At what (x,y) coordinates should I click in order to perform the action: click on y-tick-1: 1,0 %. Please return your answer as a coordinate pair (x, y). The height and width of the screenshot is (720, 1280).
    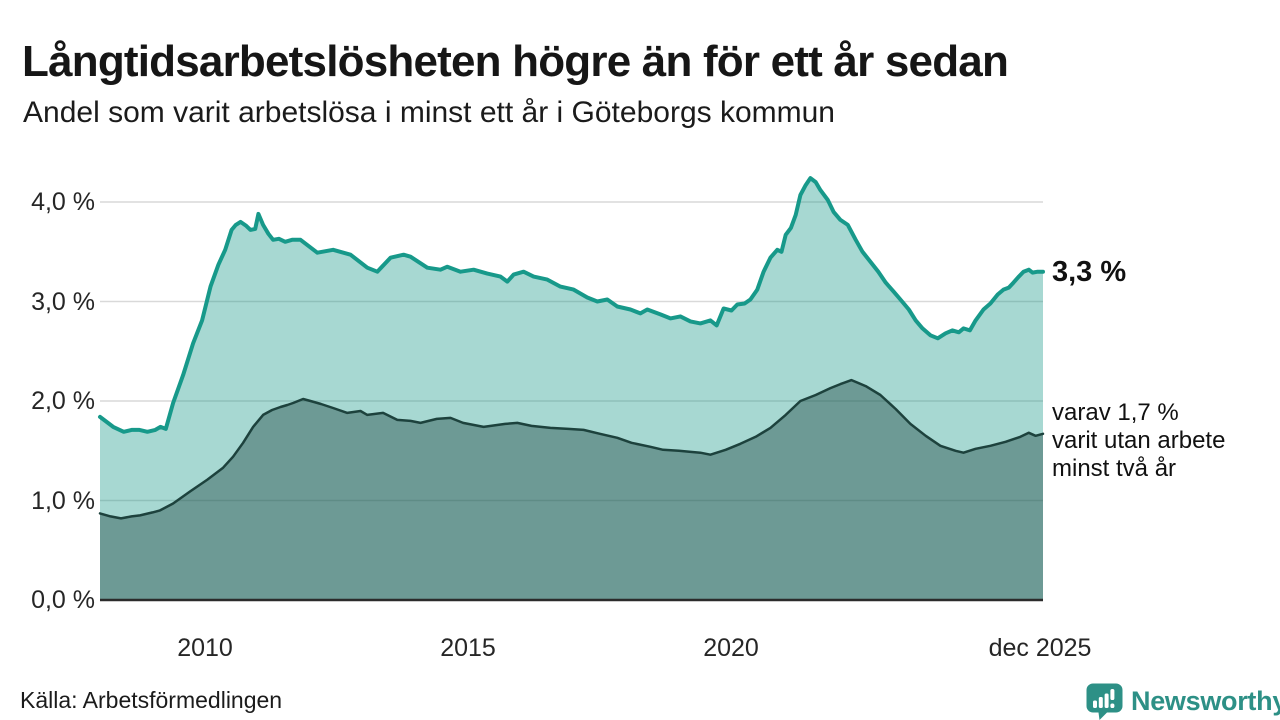
    Looking at the image, I should click on (63, 501).